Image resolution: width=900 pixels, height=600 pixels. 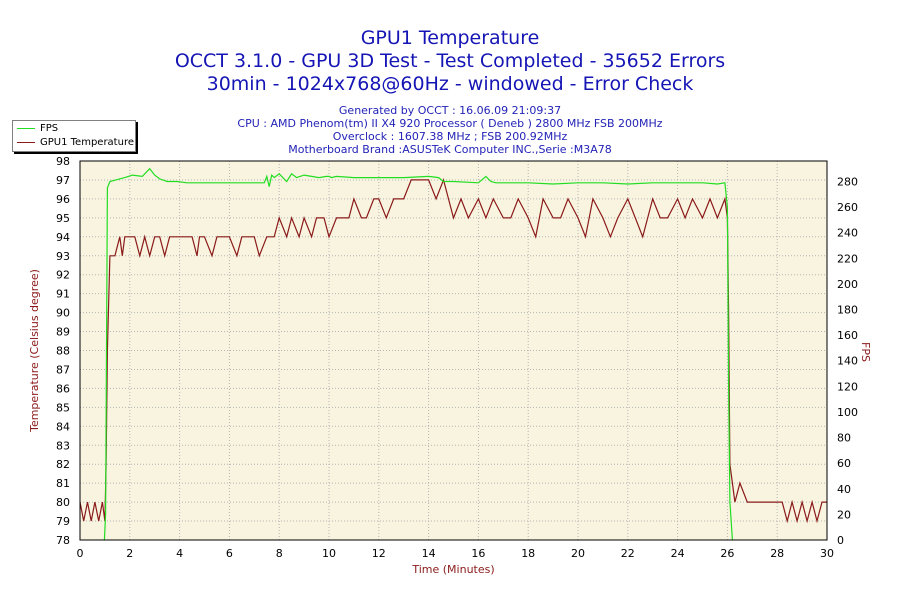 I want to click on y-right-axis-label: FPS, so click(x=865, y=352).